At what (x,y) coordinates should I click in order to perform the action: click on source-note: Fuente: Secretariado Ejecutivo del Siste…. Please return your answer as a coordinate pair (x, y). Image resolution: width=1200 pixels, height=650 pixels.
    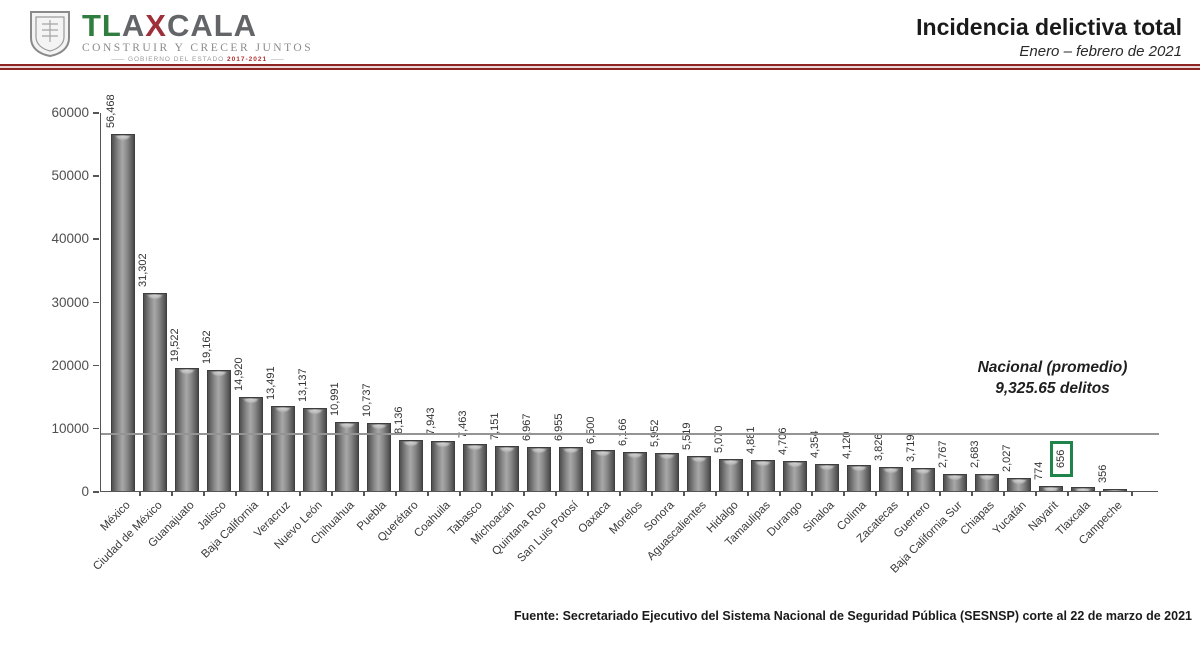
    Looking at the image, I should click on (853, 616).